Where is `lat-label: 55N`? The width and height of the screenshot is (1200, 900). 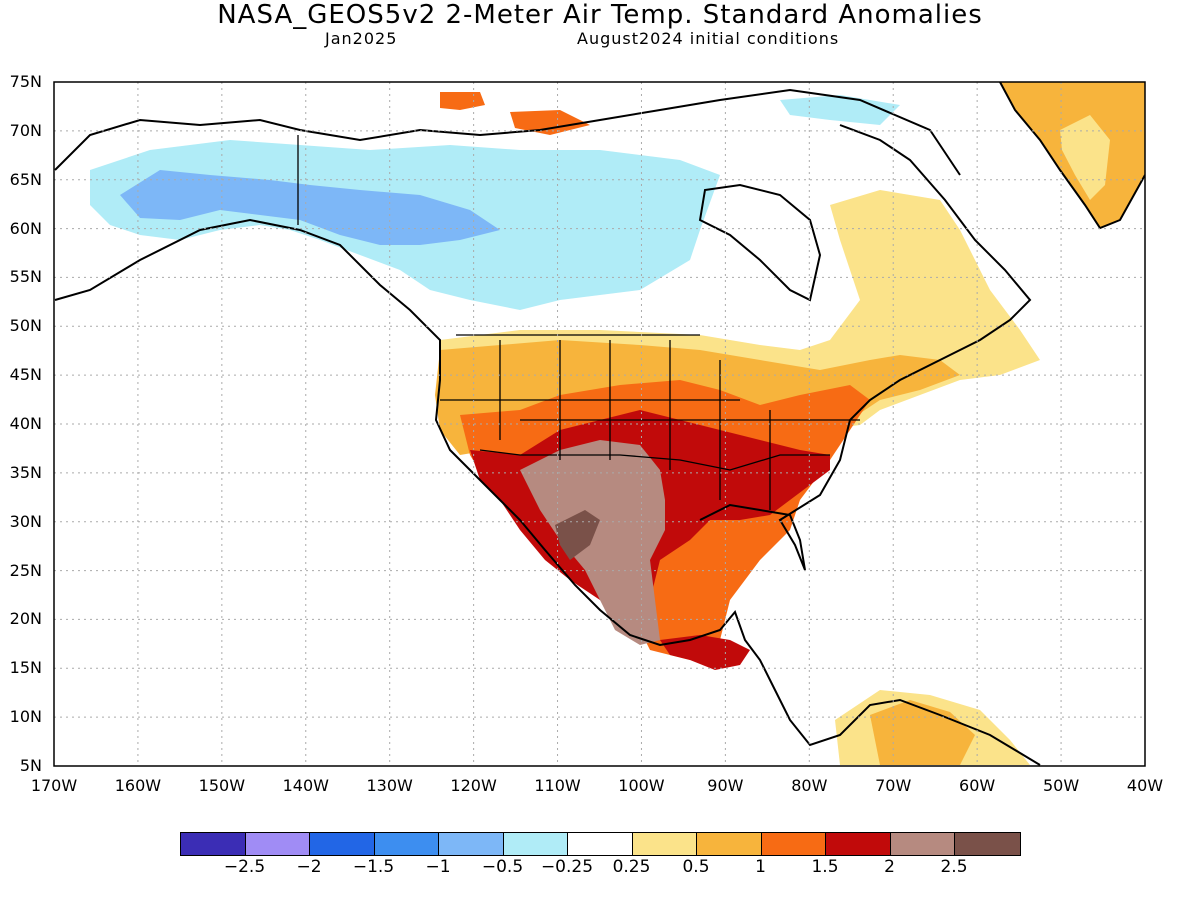
lat-label: 55N is located at coordinates (25, 277).